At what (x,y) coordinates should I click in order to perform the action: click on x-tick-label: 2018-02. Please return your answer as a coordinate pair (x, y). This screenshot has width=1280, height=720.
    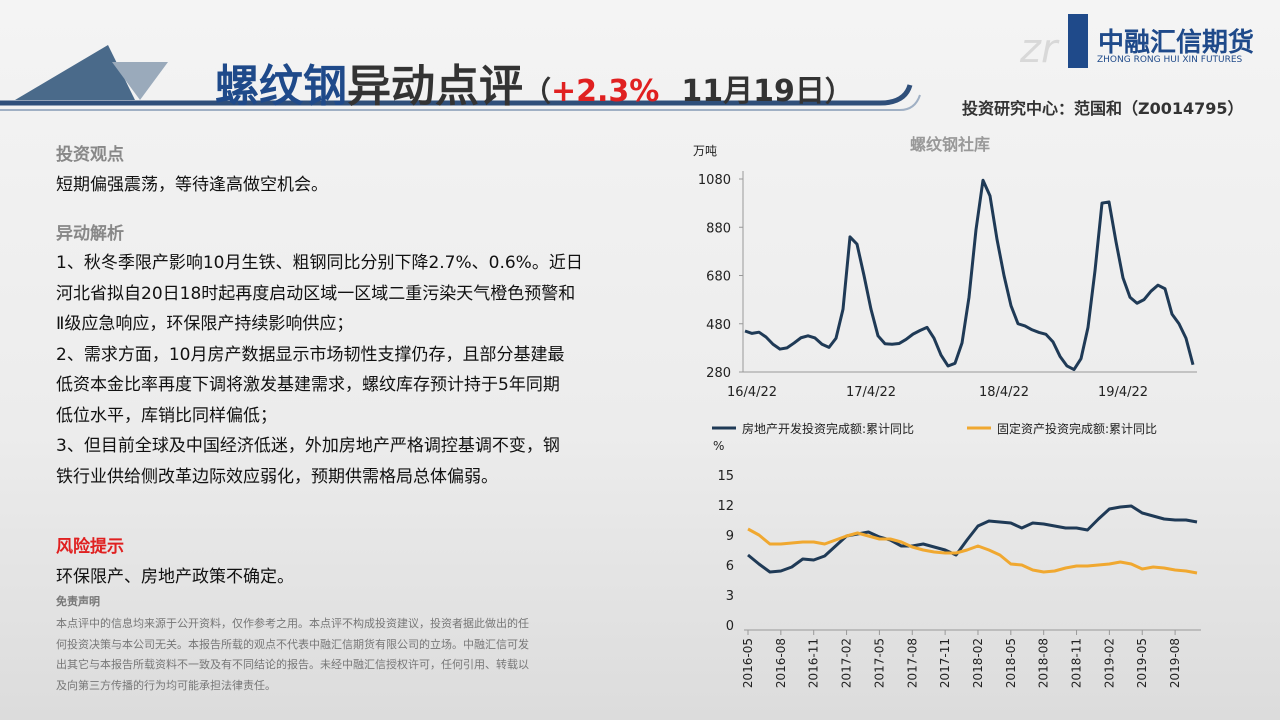
    Looking at the image, I should click on (978, 663).